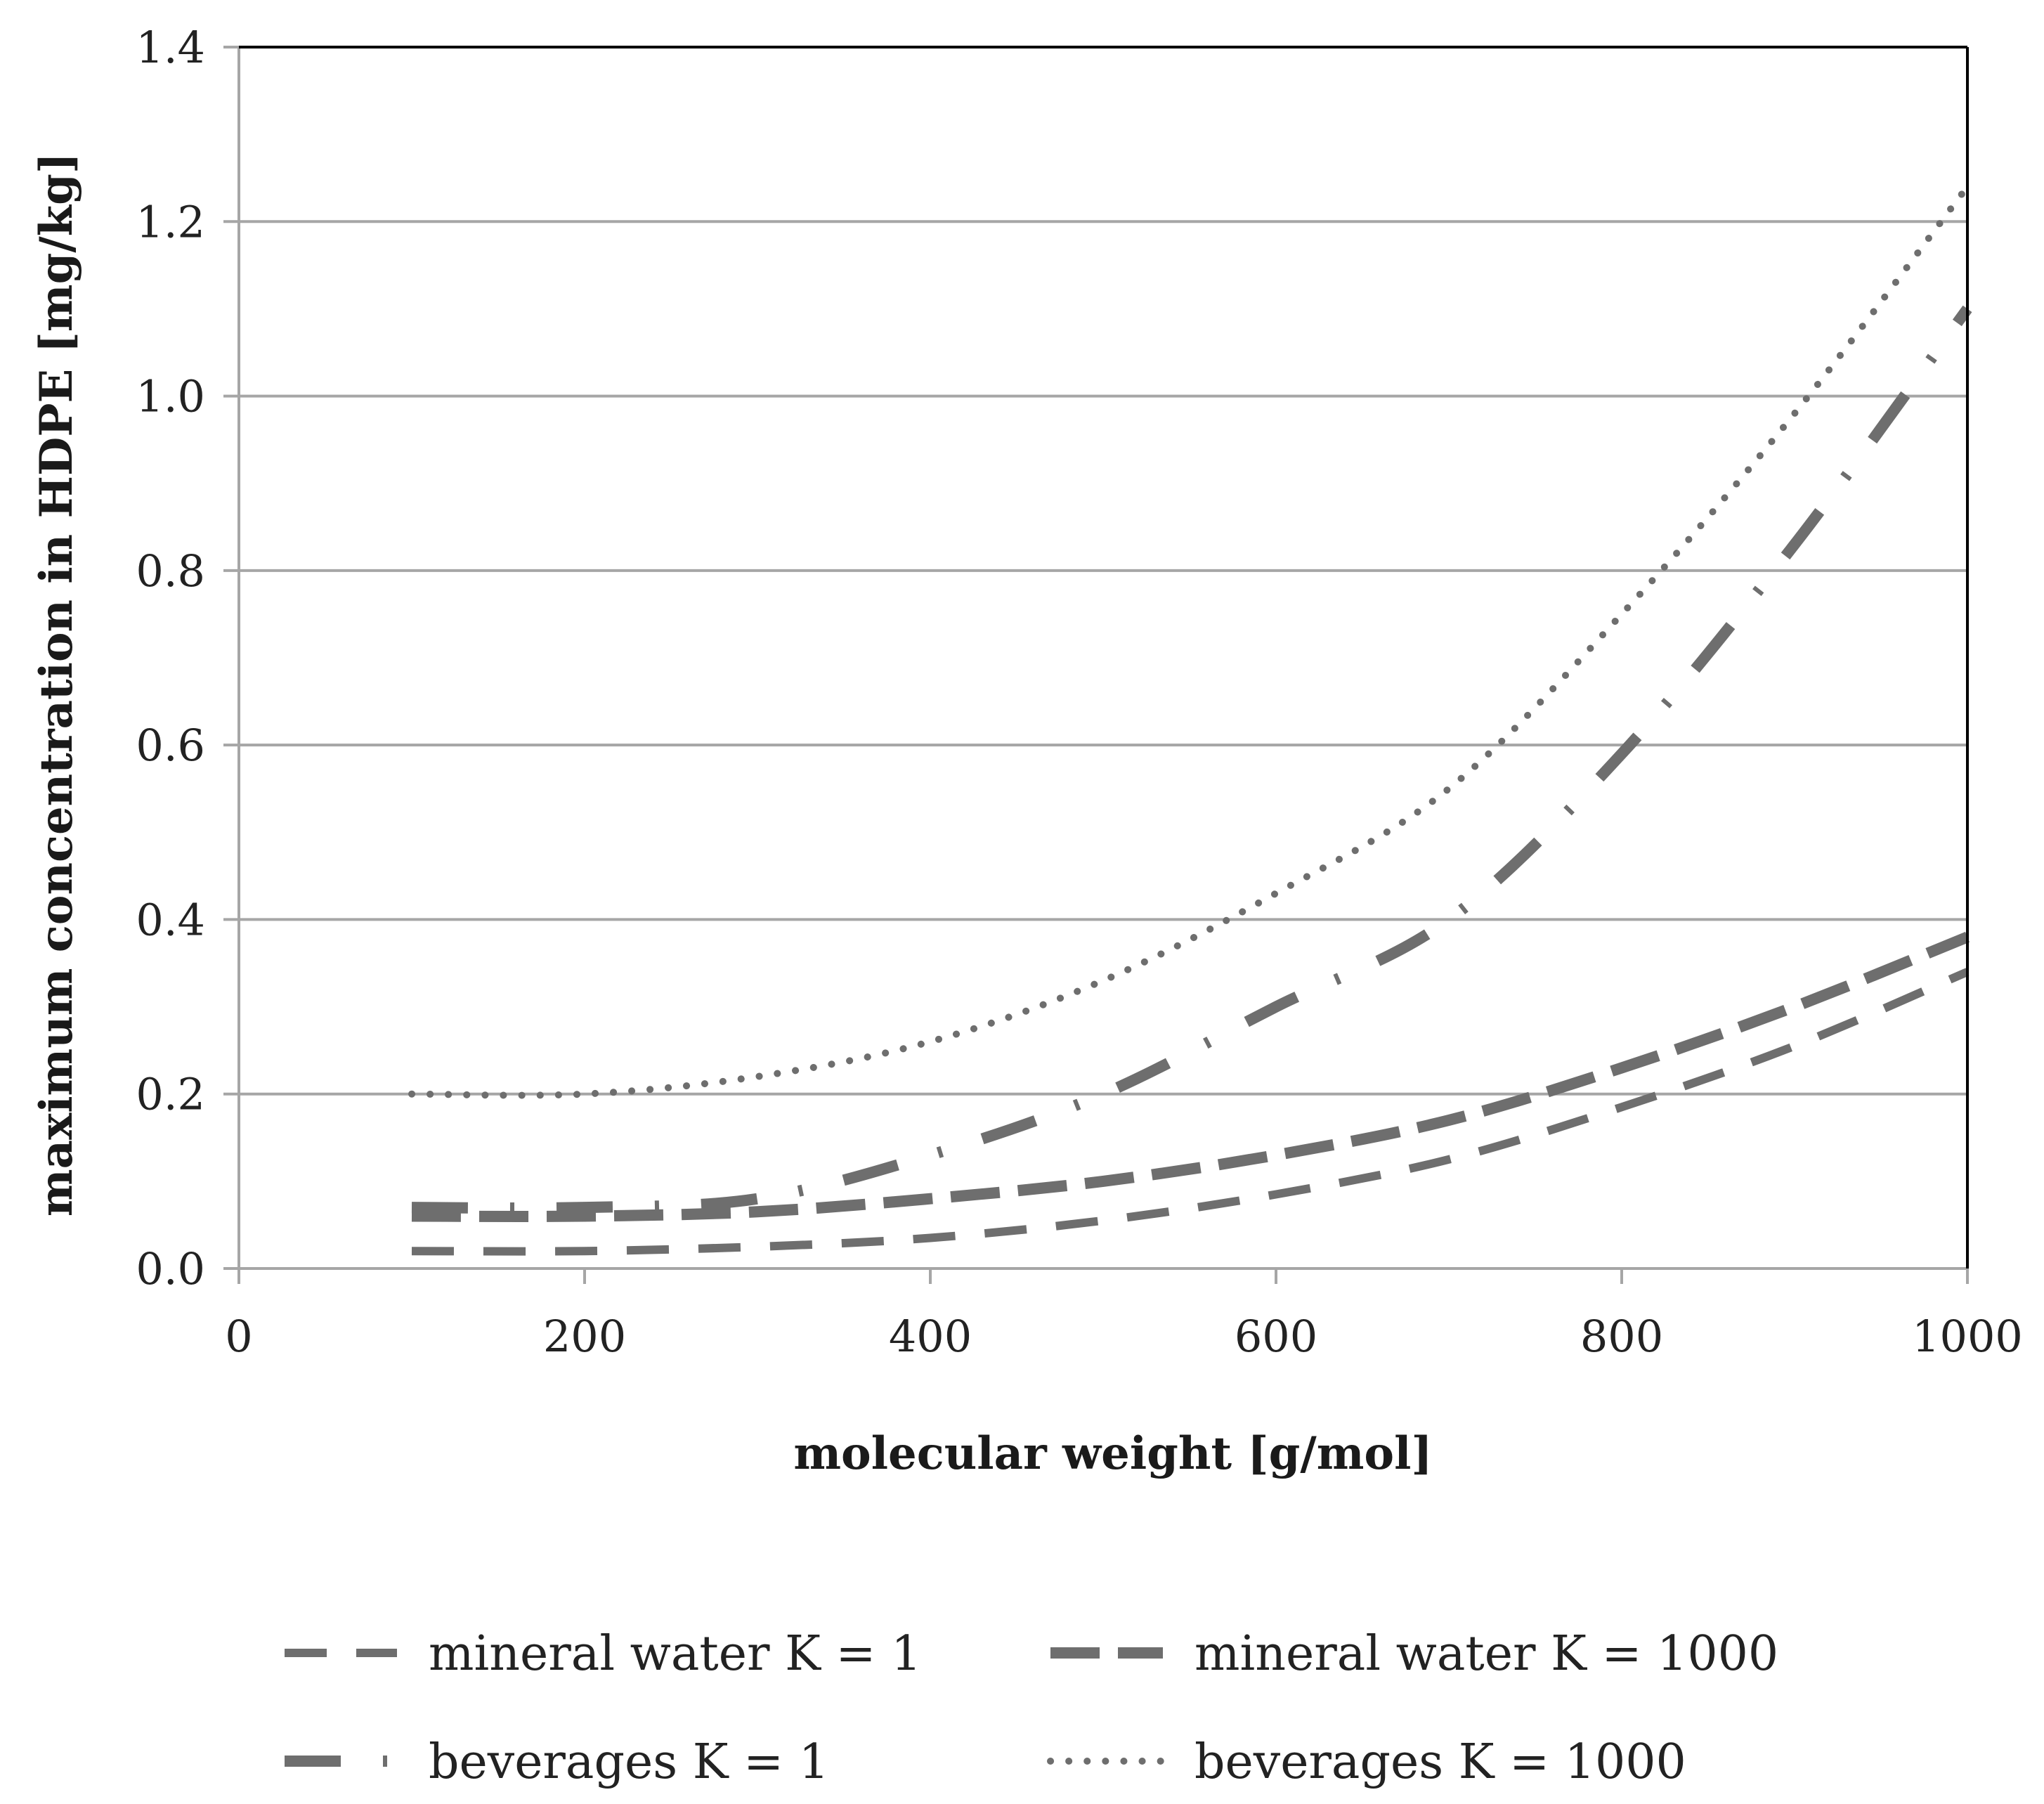 This screenshot has width=2044, height=1804. Describe the element at coordinates (170, 1094) in the screenshot. I see `y-tick-label: 0.2` at that location.